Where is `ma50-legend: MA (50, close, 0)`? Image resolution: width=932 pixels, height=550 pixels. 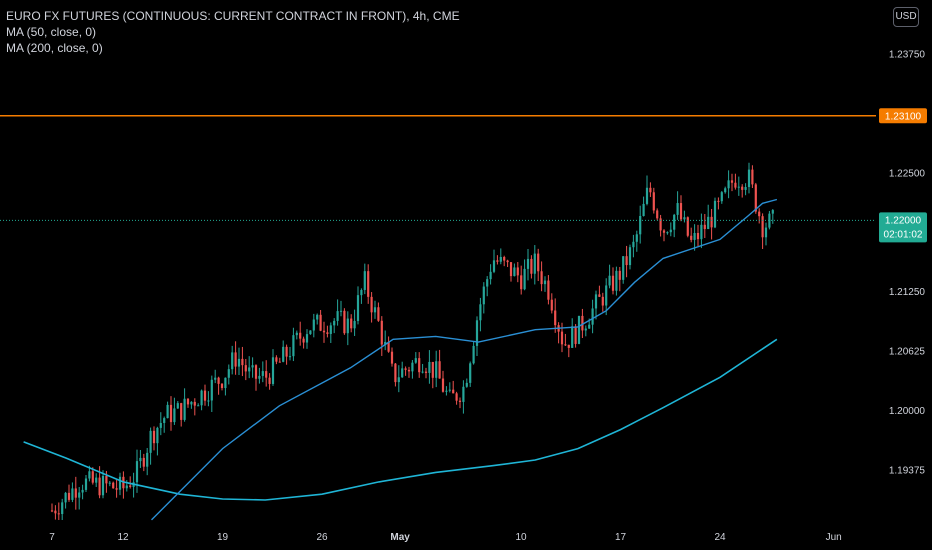 ma50-legend: MA (50, close, 0) is located at coordinates (51, 32).